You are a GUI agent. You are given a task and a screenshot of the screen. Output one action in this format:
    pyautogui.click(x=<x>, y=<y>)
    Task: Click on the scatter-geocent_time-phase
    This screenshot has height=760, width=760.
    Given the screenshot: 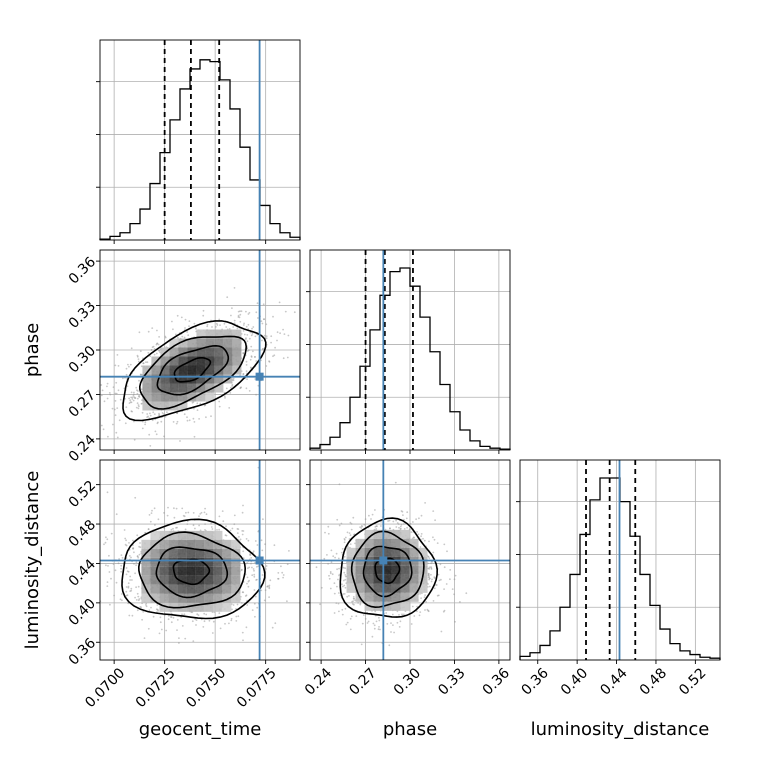 What is the action you would take?
    pyautogui.click(x=198, y=352)
    